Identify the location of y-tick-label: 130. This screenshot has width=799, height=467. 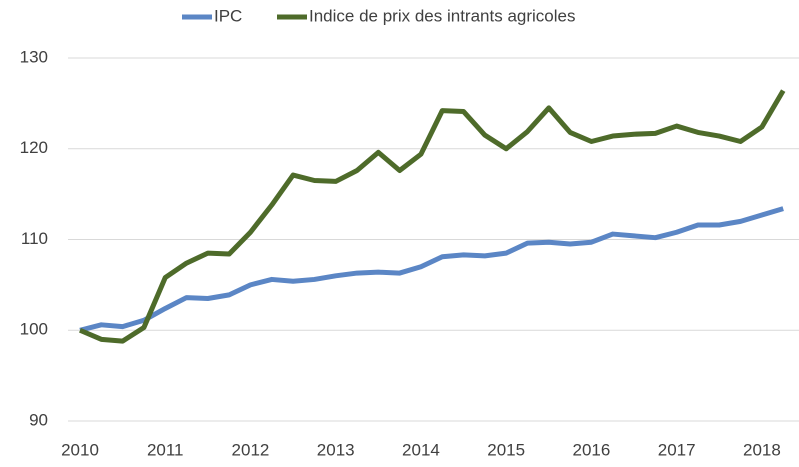
(34, 56).